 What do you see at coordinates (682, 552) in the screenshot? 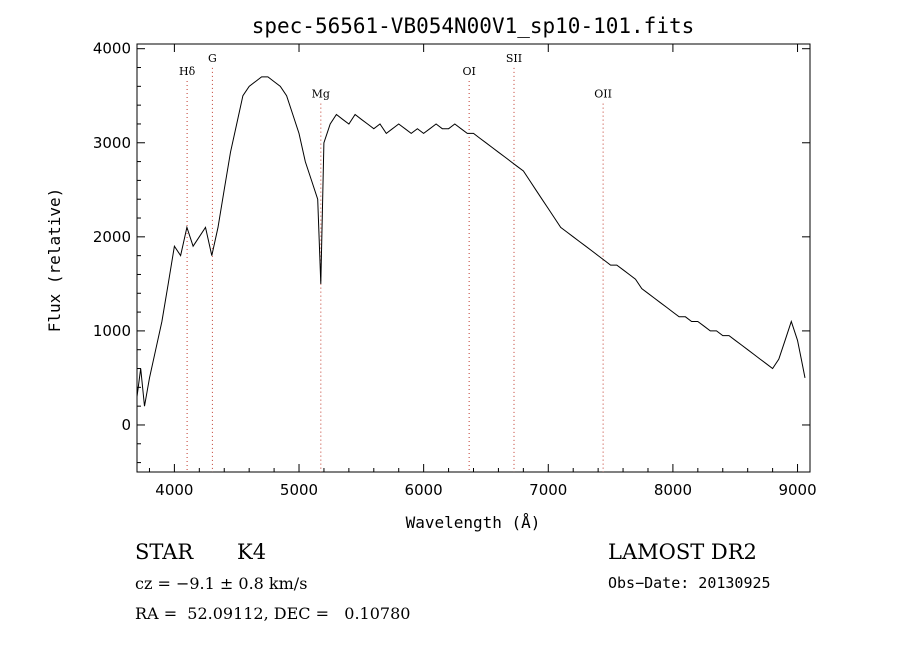
I see `survey-name: LAMOST DR2` at bounding box center [682, 552].